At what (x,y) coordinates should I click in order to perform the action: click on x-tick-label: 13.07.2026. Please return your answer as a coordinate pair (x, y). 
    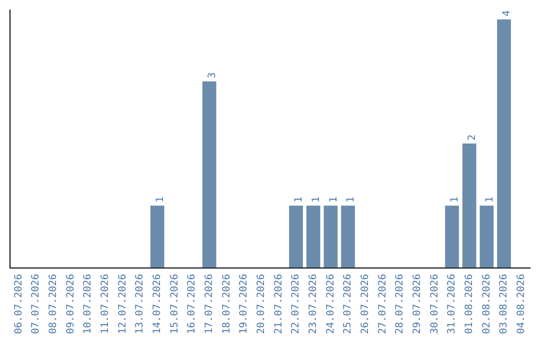
    Looking at the image, I should click on (140, 304).